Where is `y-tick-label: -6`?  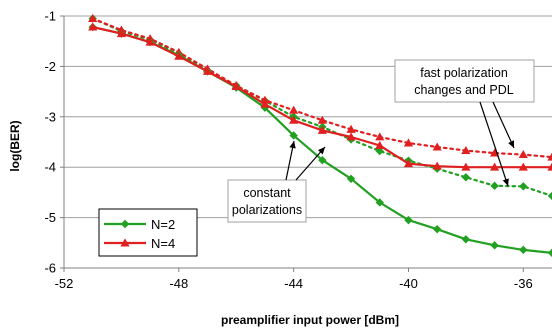 y-tick-label: -6 is located at coordinates (50, 268).